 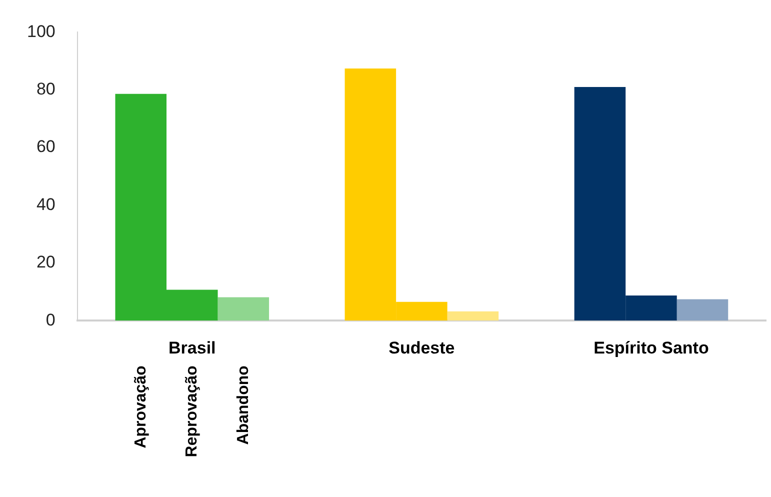 What do you see at coordinates (651, 348) in the screenshot?
I see `x-tick-label: Espírito Santo` at bounding box center [651, 348].